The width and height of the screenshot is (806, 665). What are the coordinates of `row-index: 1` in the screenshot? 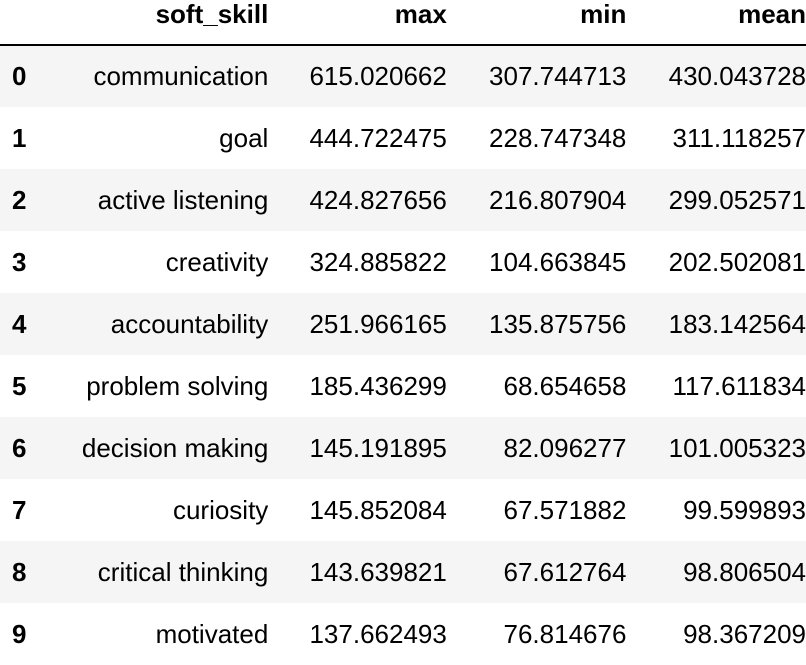 It's located at (19, 137).